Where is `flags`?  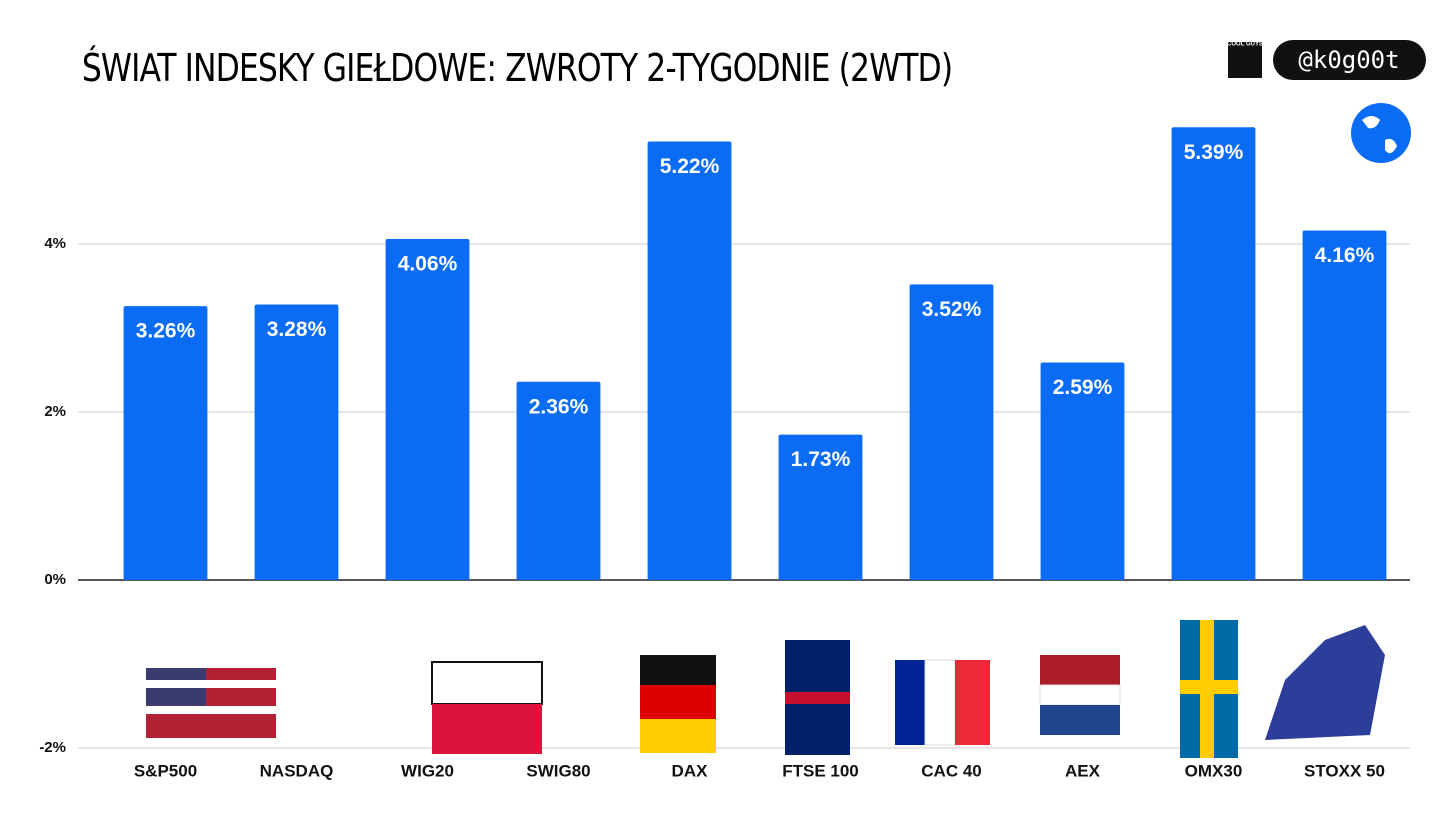
flags is located at coordinates (765, 689).